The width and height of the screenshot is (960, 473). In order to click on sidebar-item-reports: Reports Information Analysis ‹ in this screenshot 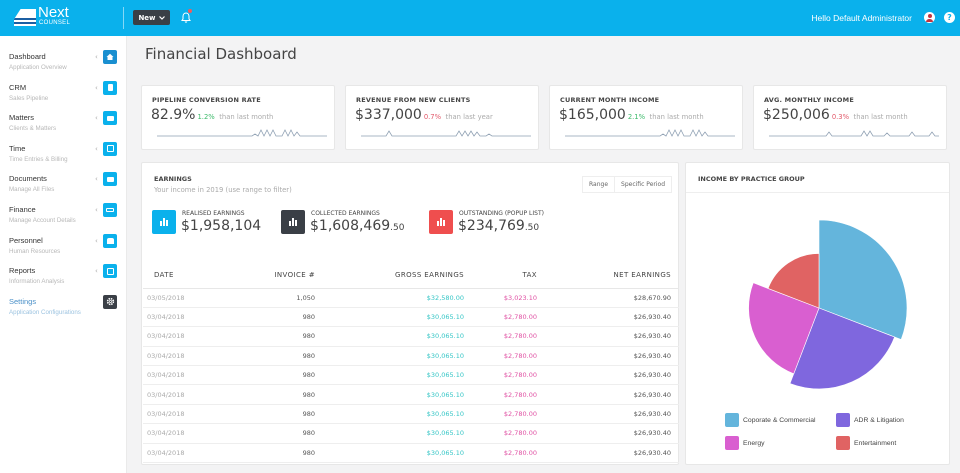, I will do `click(65, 275)`.